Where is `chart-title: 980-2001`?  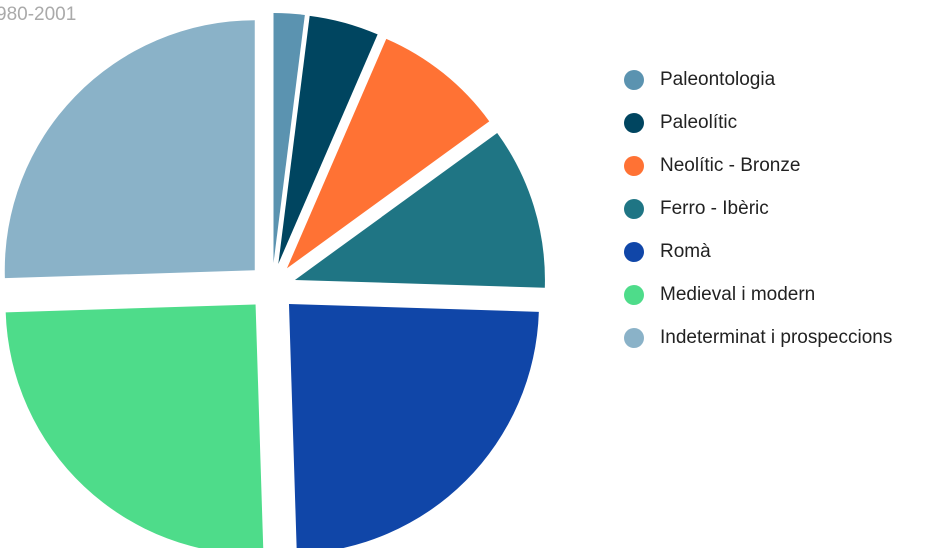
chart-title: 980-2001 is located at coordinates (38, 14).